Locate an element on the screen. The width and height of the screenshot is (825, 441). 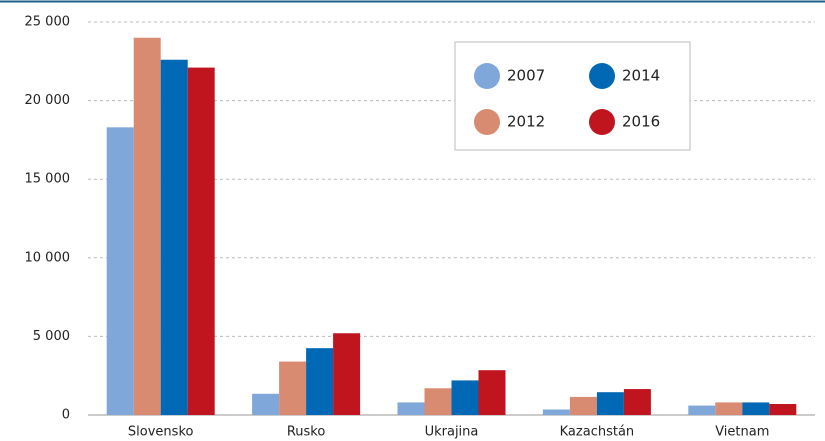
y-tick-label: 0 is located at coordinates (66, 415).